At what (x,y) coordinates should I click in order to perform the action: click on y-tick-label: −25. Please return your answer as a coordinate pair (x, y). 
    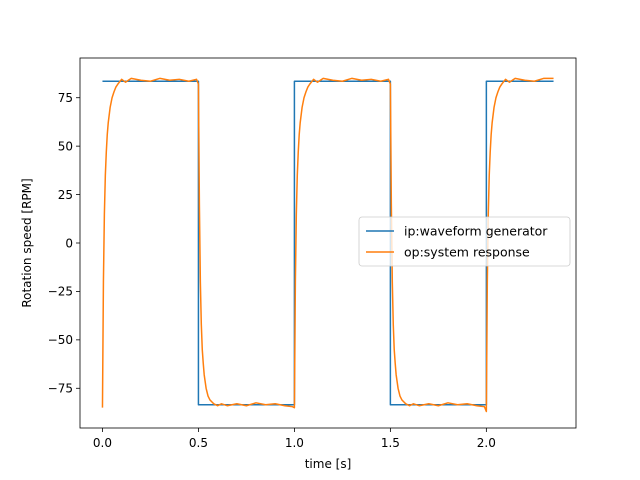
    Looking at the image, I should click on (60, 292).